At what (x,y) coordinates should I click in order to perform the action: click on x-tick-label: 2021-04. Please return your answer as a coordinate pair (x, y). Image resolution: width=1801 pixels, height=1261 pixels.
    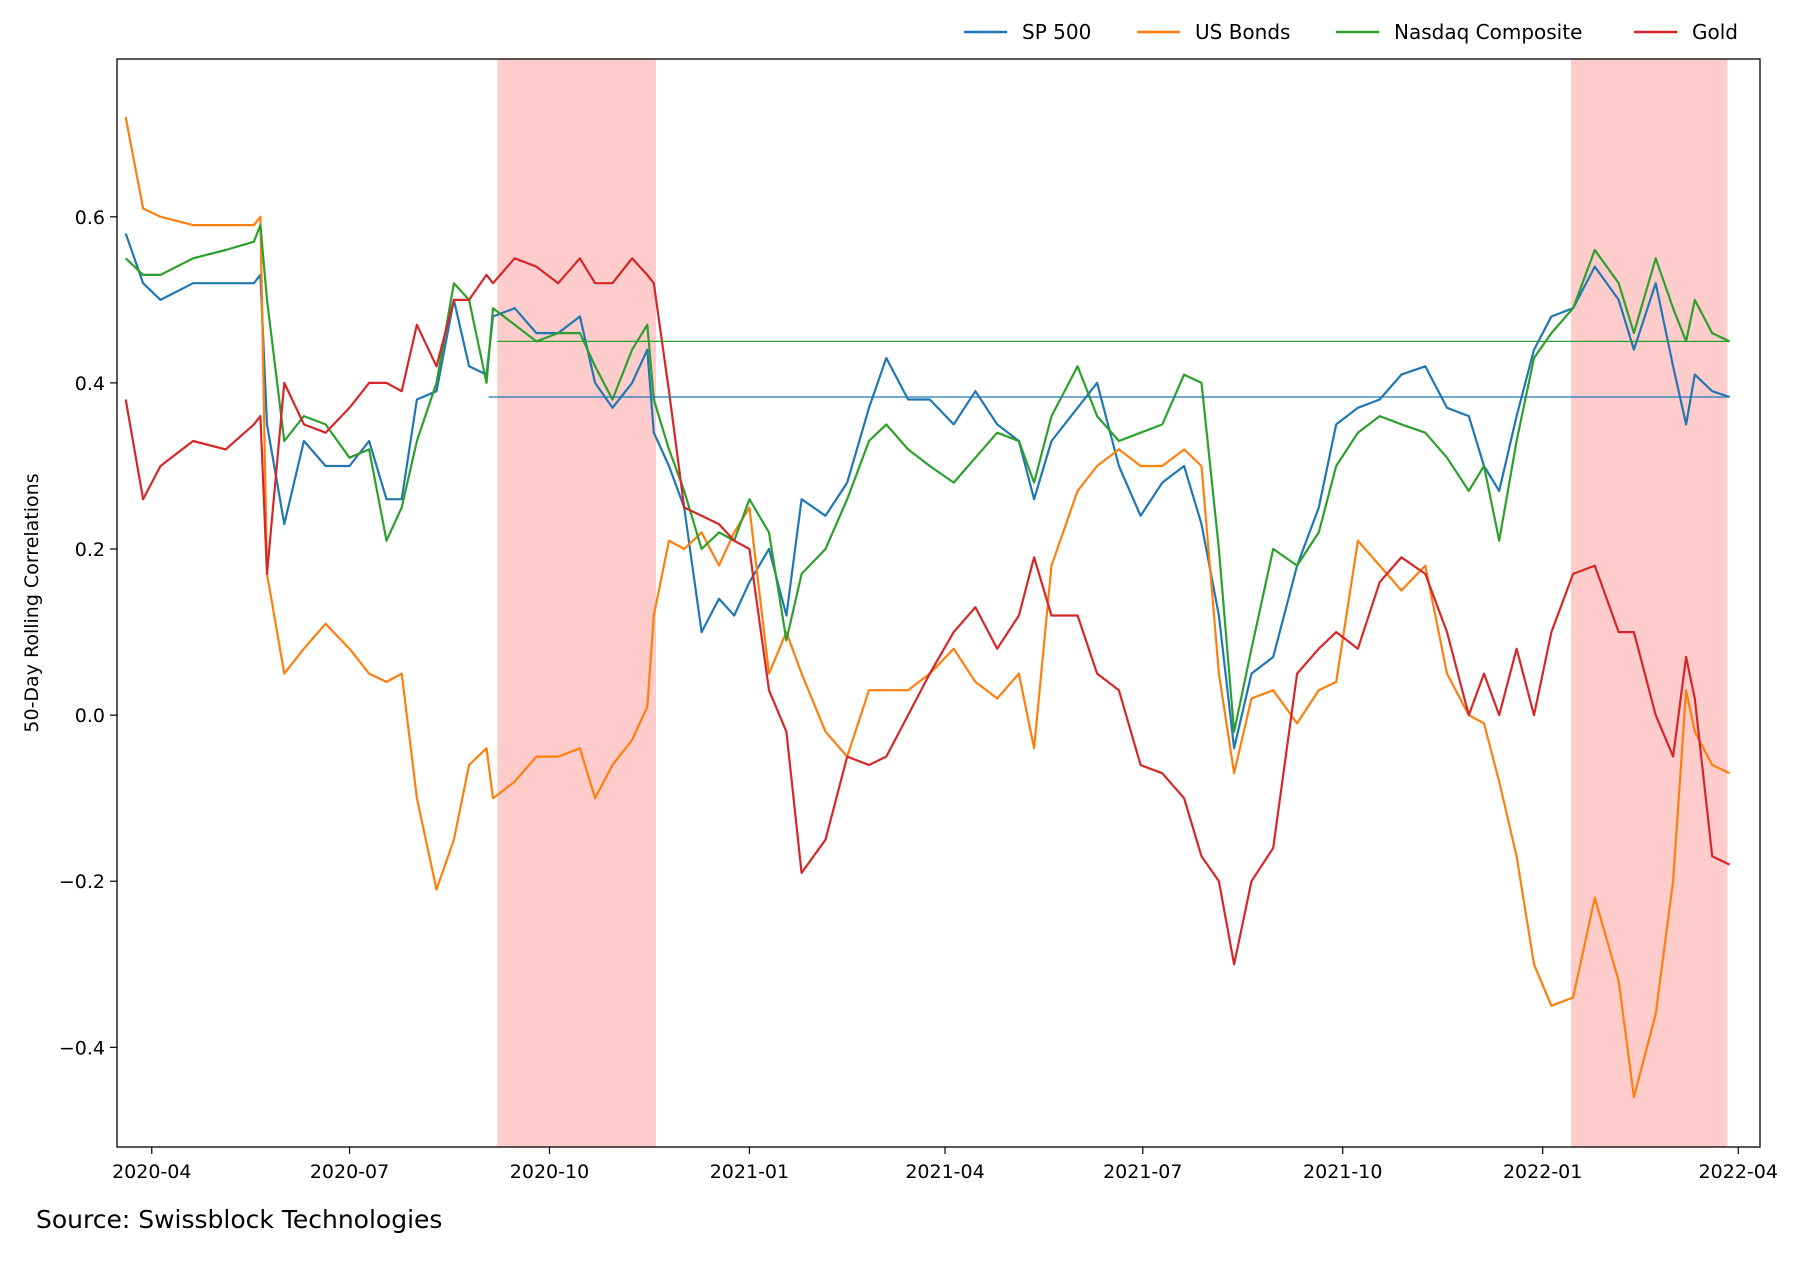
    Looking at the image, I should click on (944, 1172).